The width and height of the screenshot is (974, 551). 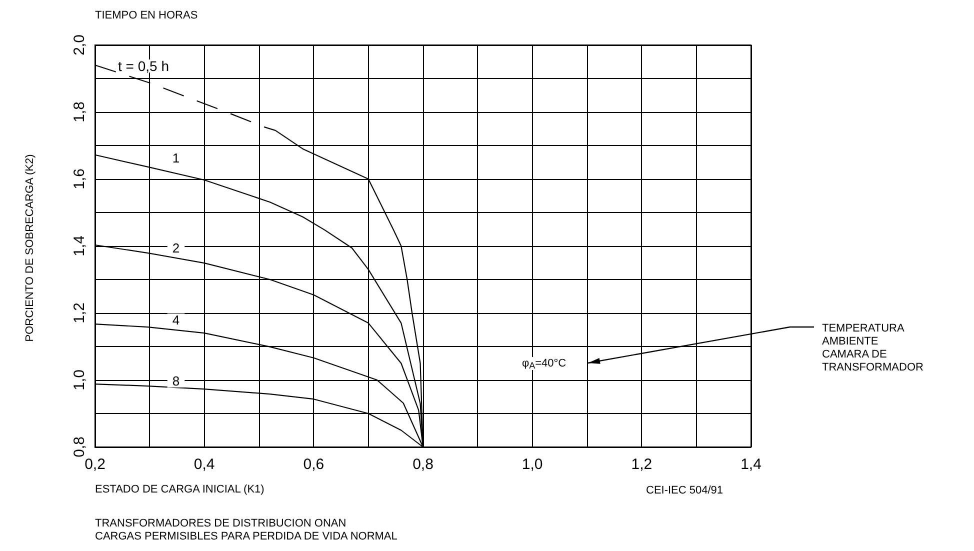 I want to click on x-tick-label: 0,8, so click(x=423, y=464).